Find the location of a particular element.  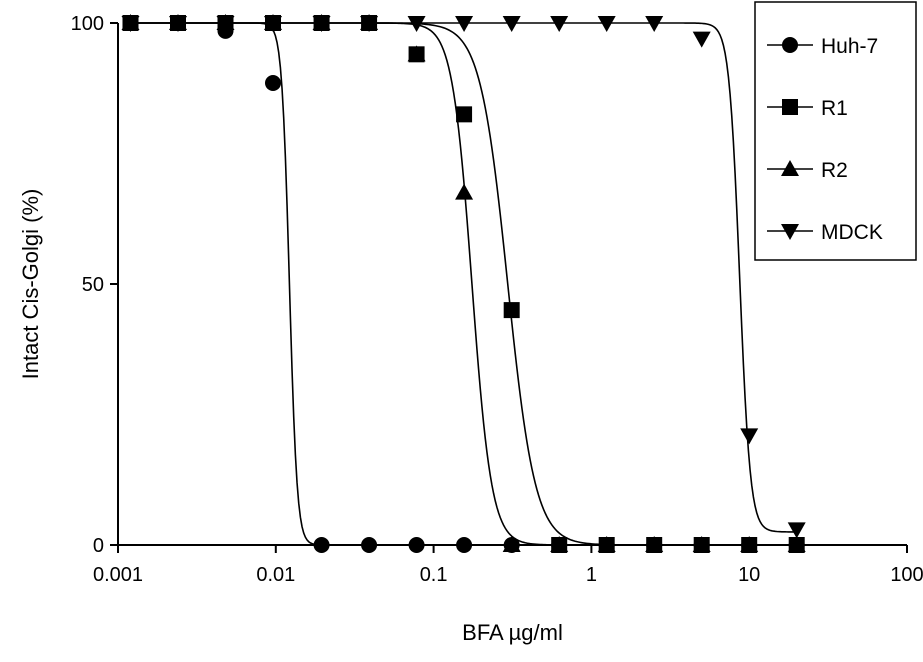

legend: Huh-7 R1 R2 MDCK is located at coordinates (835, 131).